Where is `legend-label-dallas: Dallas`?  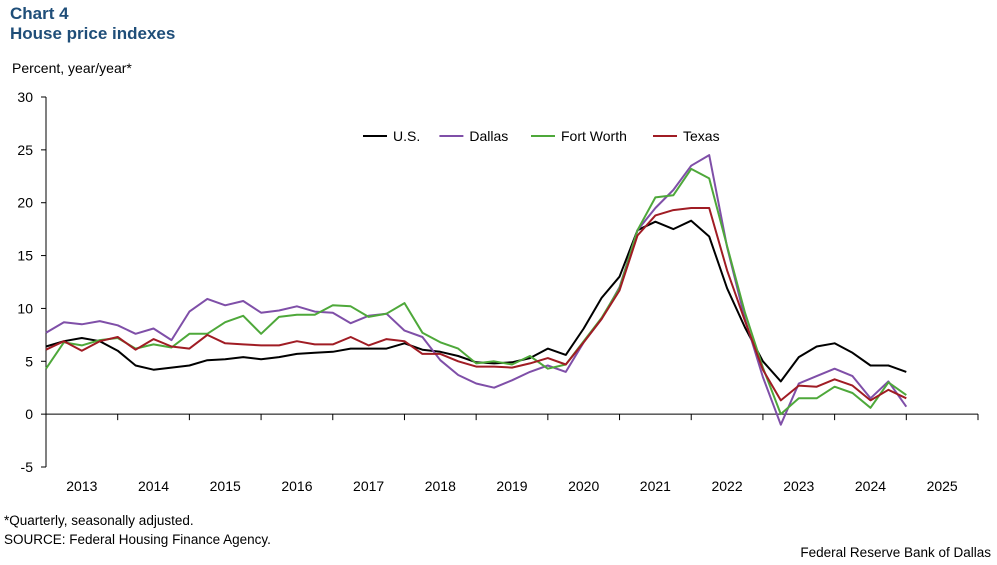 legend-label-dallas: Dallas is located at coordinates (488, 136).